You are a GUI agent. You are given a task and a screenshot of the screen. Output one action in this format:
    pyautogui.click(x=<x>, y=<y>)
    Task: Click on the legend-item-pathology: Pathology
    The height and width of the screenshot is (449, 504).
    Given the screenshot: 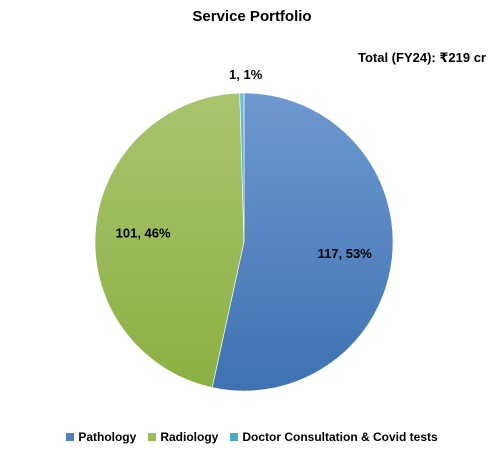 What is the action you would take?
    pyautogui.click(x=101, y=437)
    